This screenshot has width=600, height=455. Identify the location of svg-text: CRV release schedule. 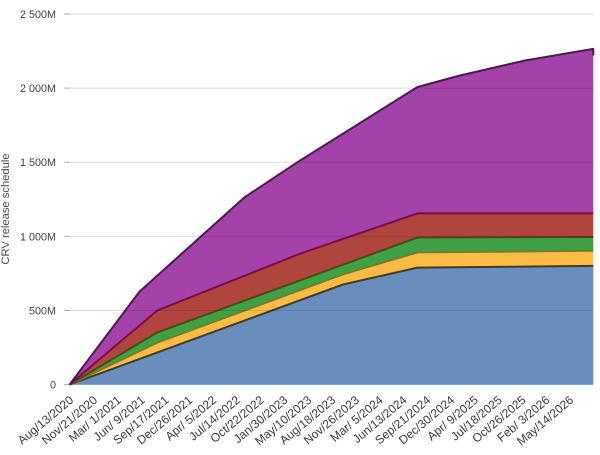
(6, 208).